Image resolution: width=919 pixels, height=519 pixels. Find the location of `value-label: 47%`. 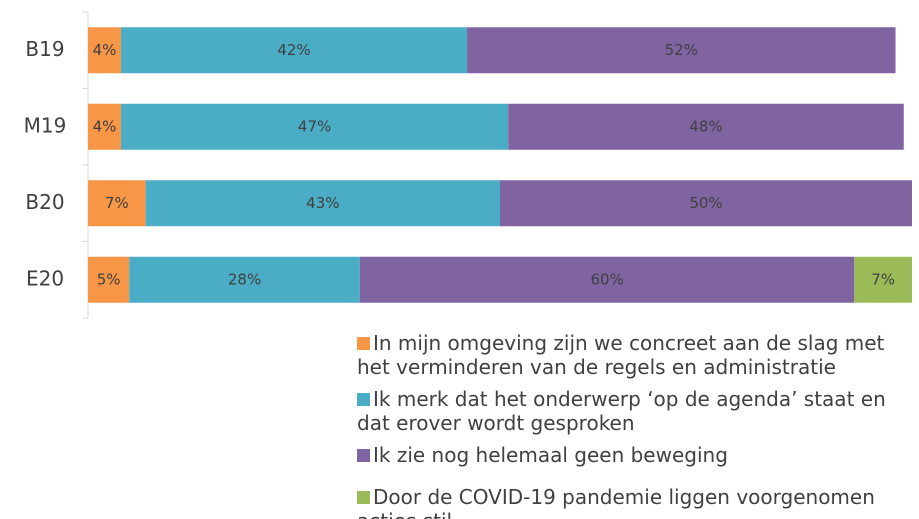

value-label: 47% is located at coordinates (314, 126).